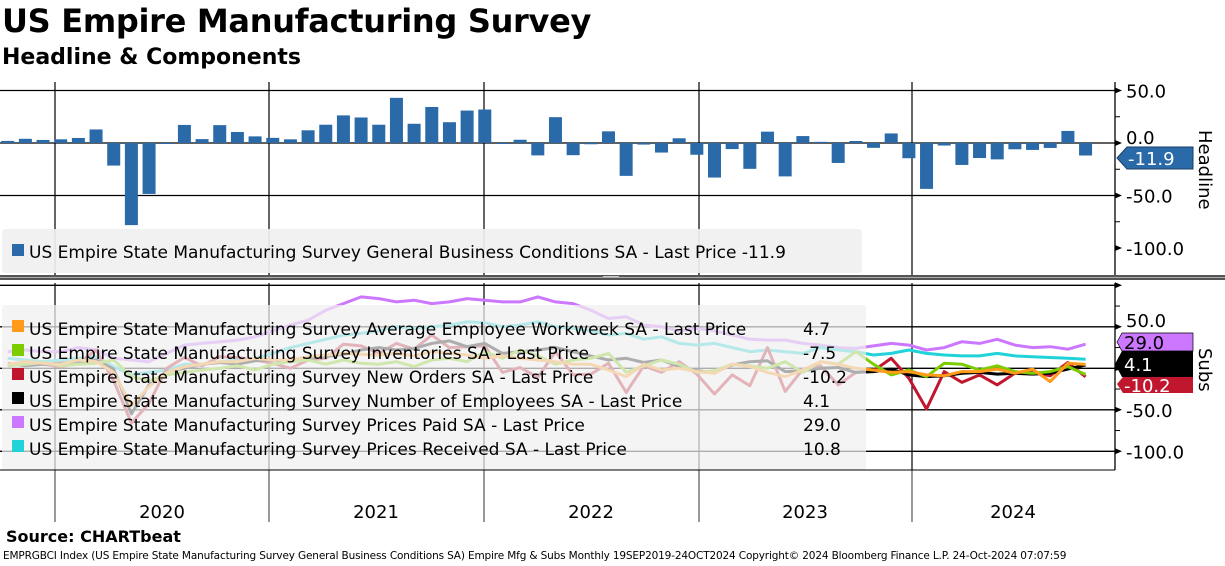 The image size is (1225, 566). I want to click on x-tick-label: 2021, so click(376, 512).